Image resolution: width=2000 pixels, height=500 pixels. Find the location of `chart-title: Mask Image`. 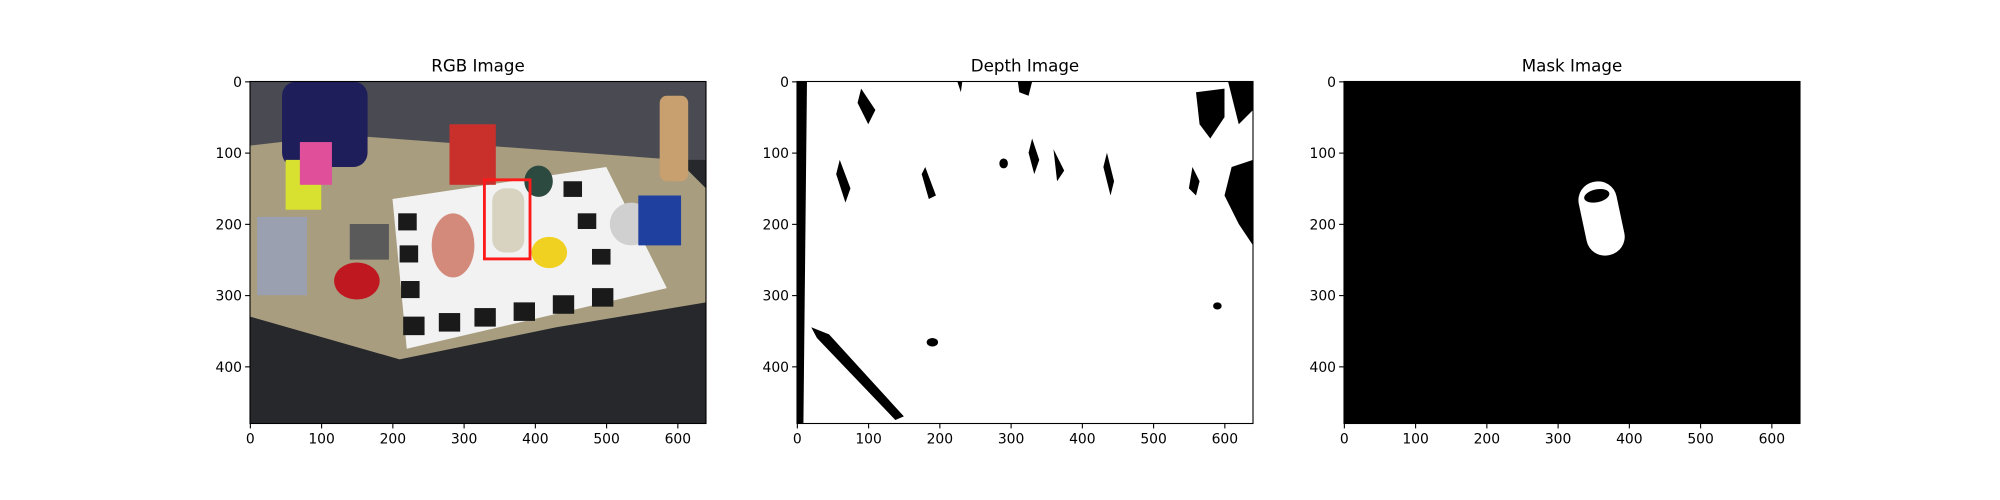

chart-title: Mask Image is located at coordinates (1572, 66).